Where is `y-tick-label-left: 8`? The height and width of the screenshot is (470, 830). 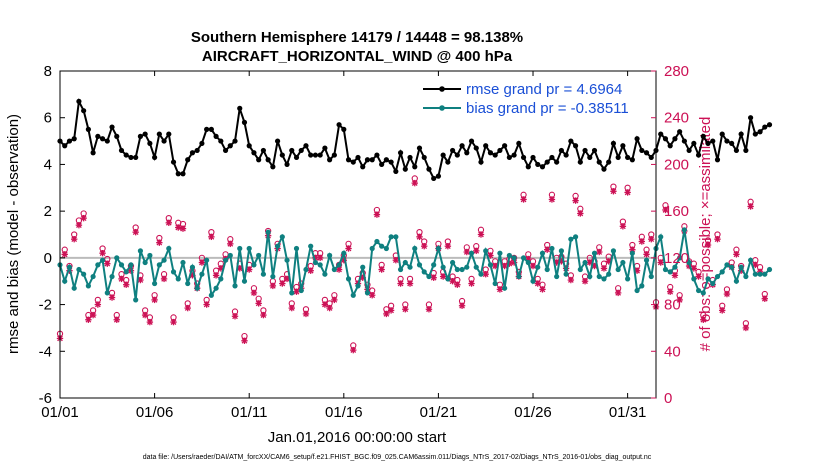
y-tick-label-left: 8 is located at coordinates (48, 71).